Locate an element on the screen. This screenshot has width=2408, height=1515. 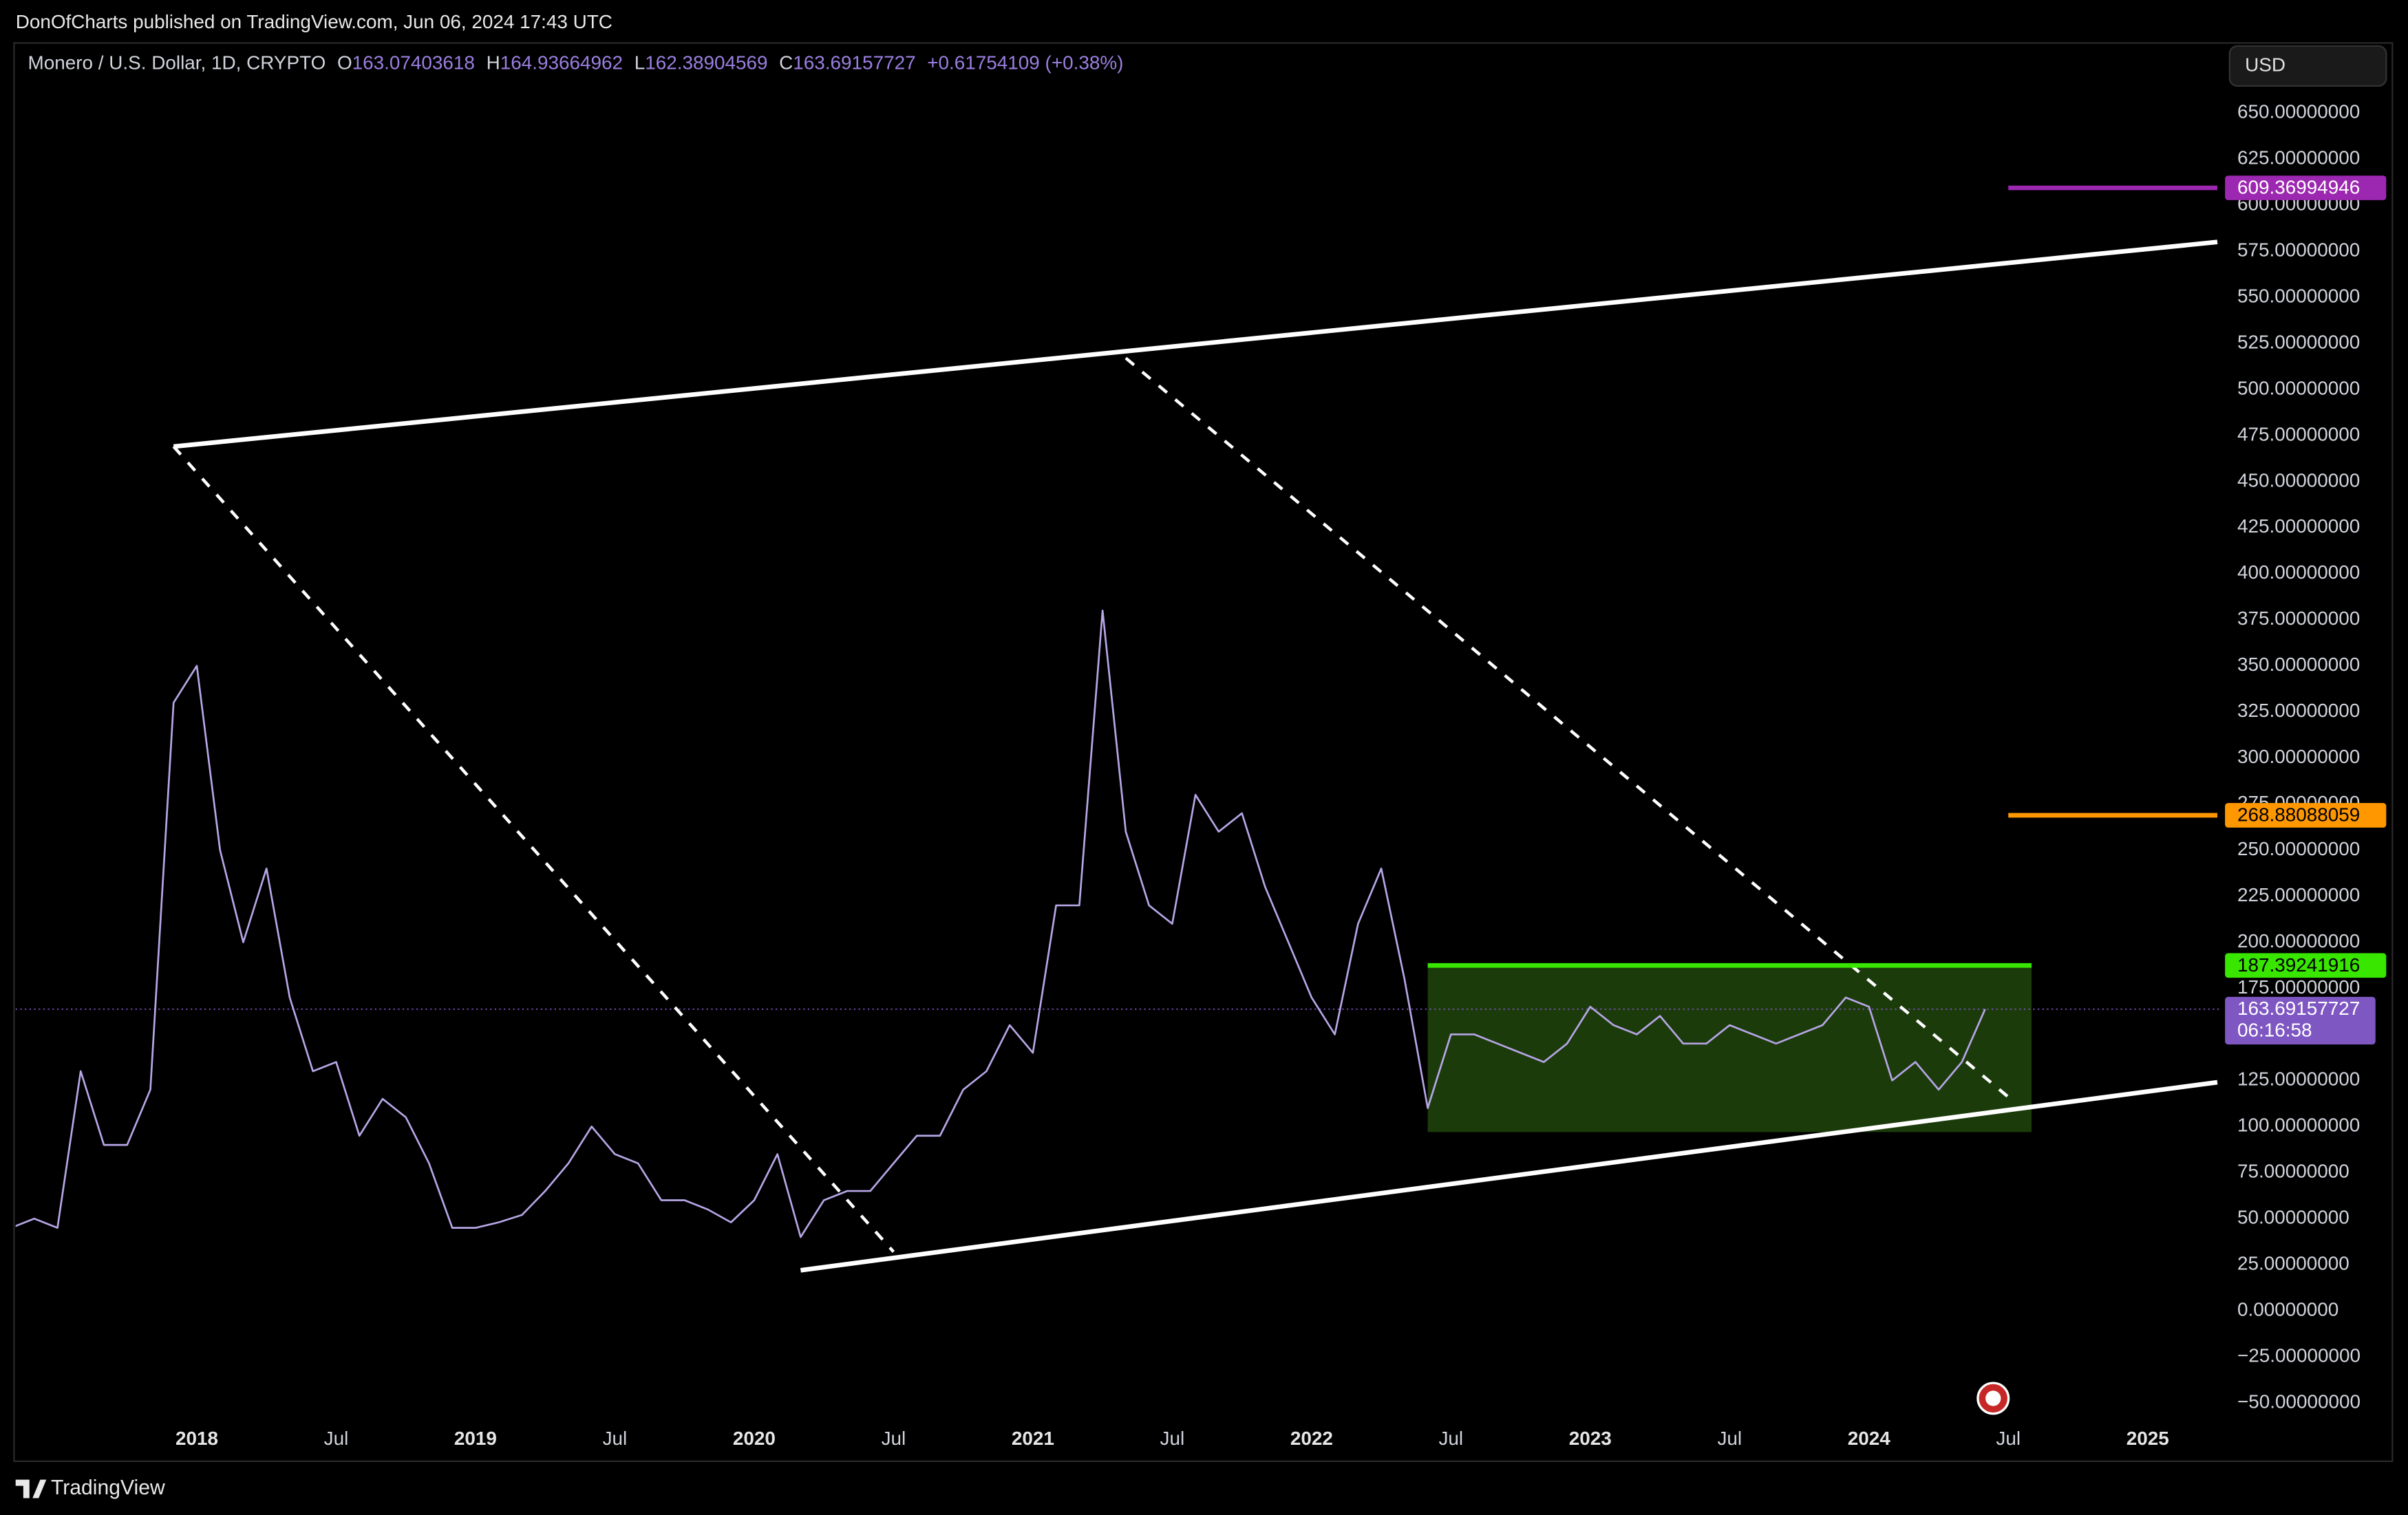
level-label: 609.36994946 is located at coordinates (2299, 187).